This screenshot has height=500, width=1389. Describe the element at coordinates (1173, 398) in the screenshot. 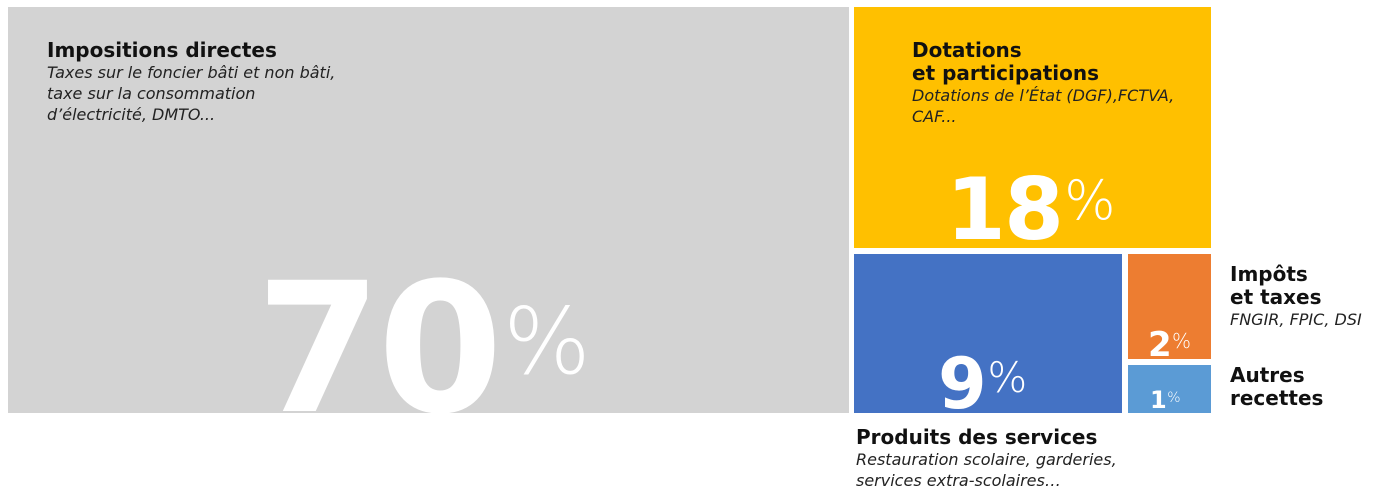

I see `autres-symbol: %` at that location.